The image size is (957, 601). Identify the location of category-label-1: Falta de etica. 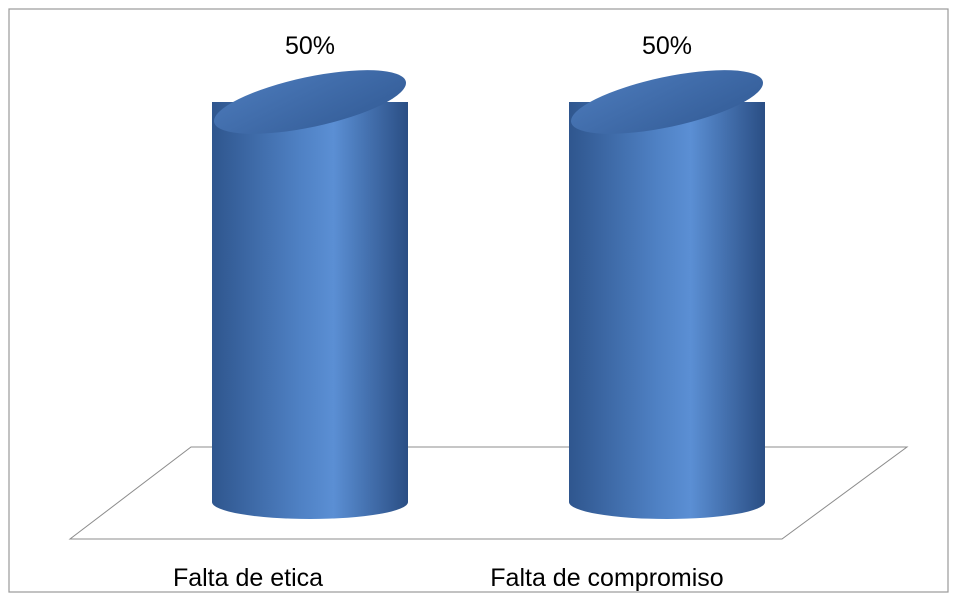
(248, 578).